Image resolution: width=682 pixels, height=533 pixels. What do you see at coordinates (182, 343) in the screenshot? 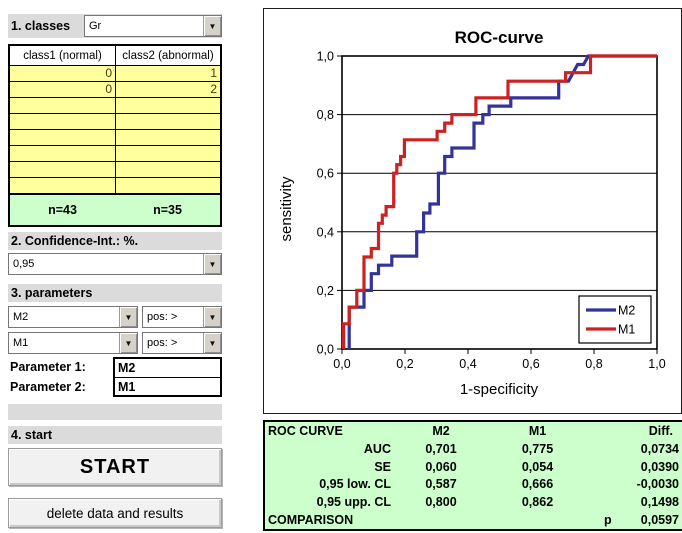
I see `parameter2-pos-dropdown: pos: > ▼` at bounding box center [182, 343].